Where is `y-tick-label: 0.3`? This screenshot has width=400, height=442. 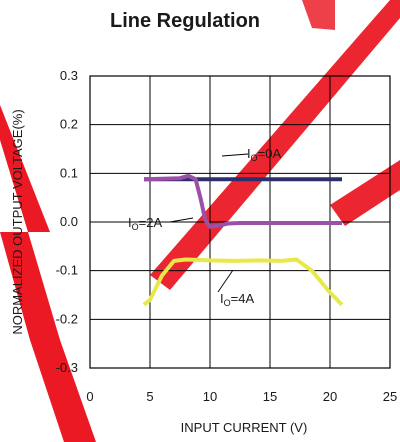 y-tick-label: 0.3 is located at coordinates (69, 75).